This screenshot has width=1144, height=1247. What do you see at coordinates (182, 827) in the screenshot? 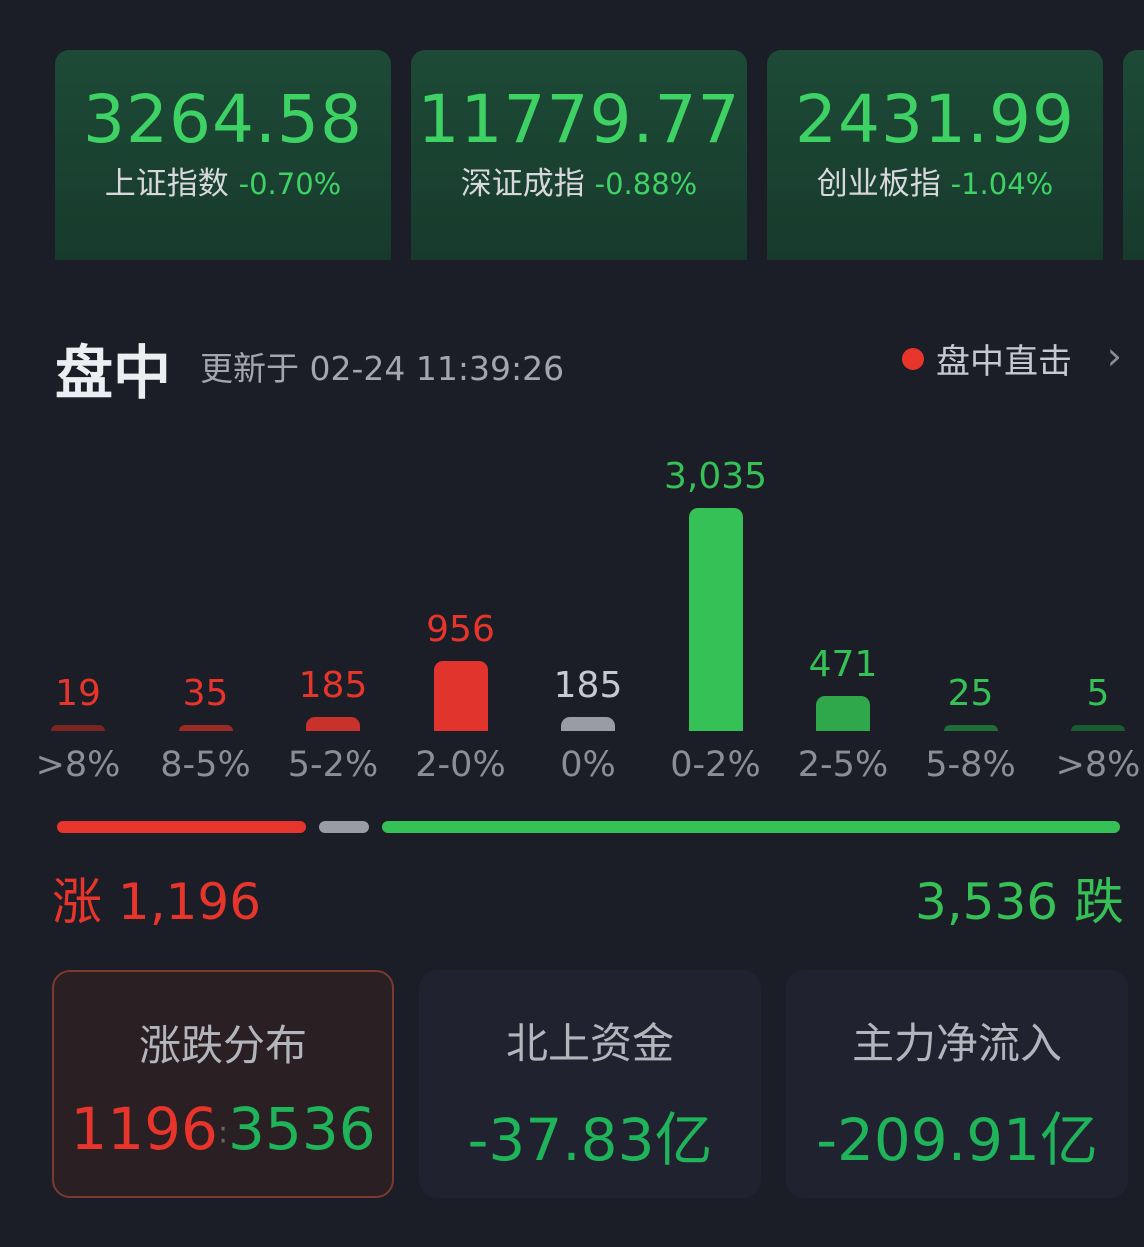
I see `up-segment` at bounding box center [182, 827].